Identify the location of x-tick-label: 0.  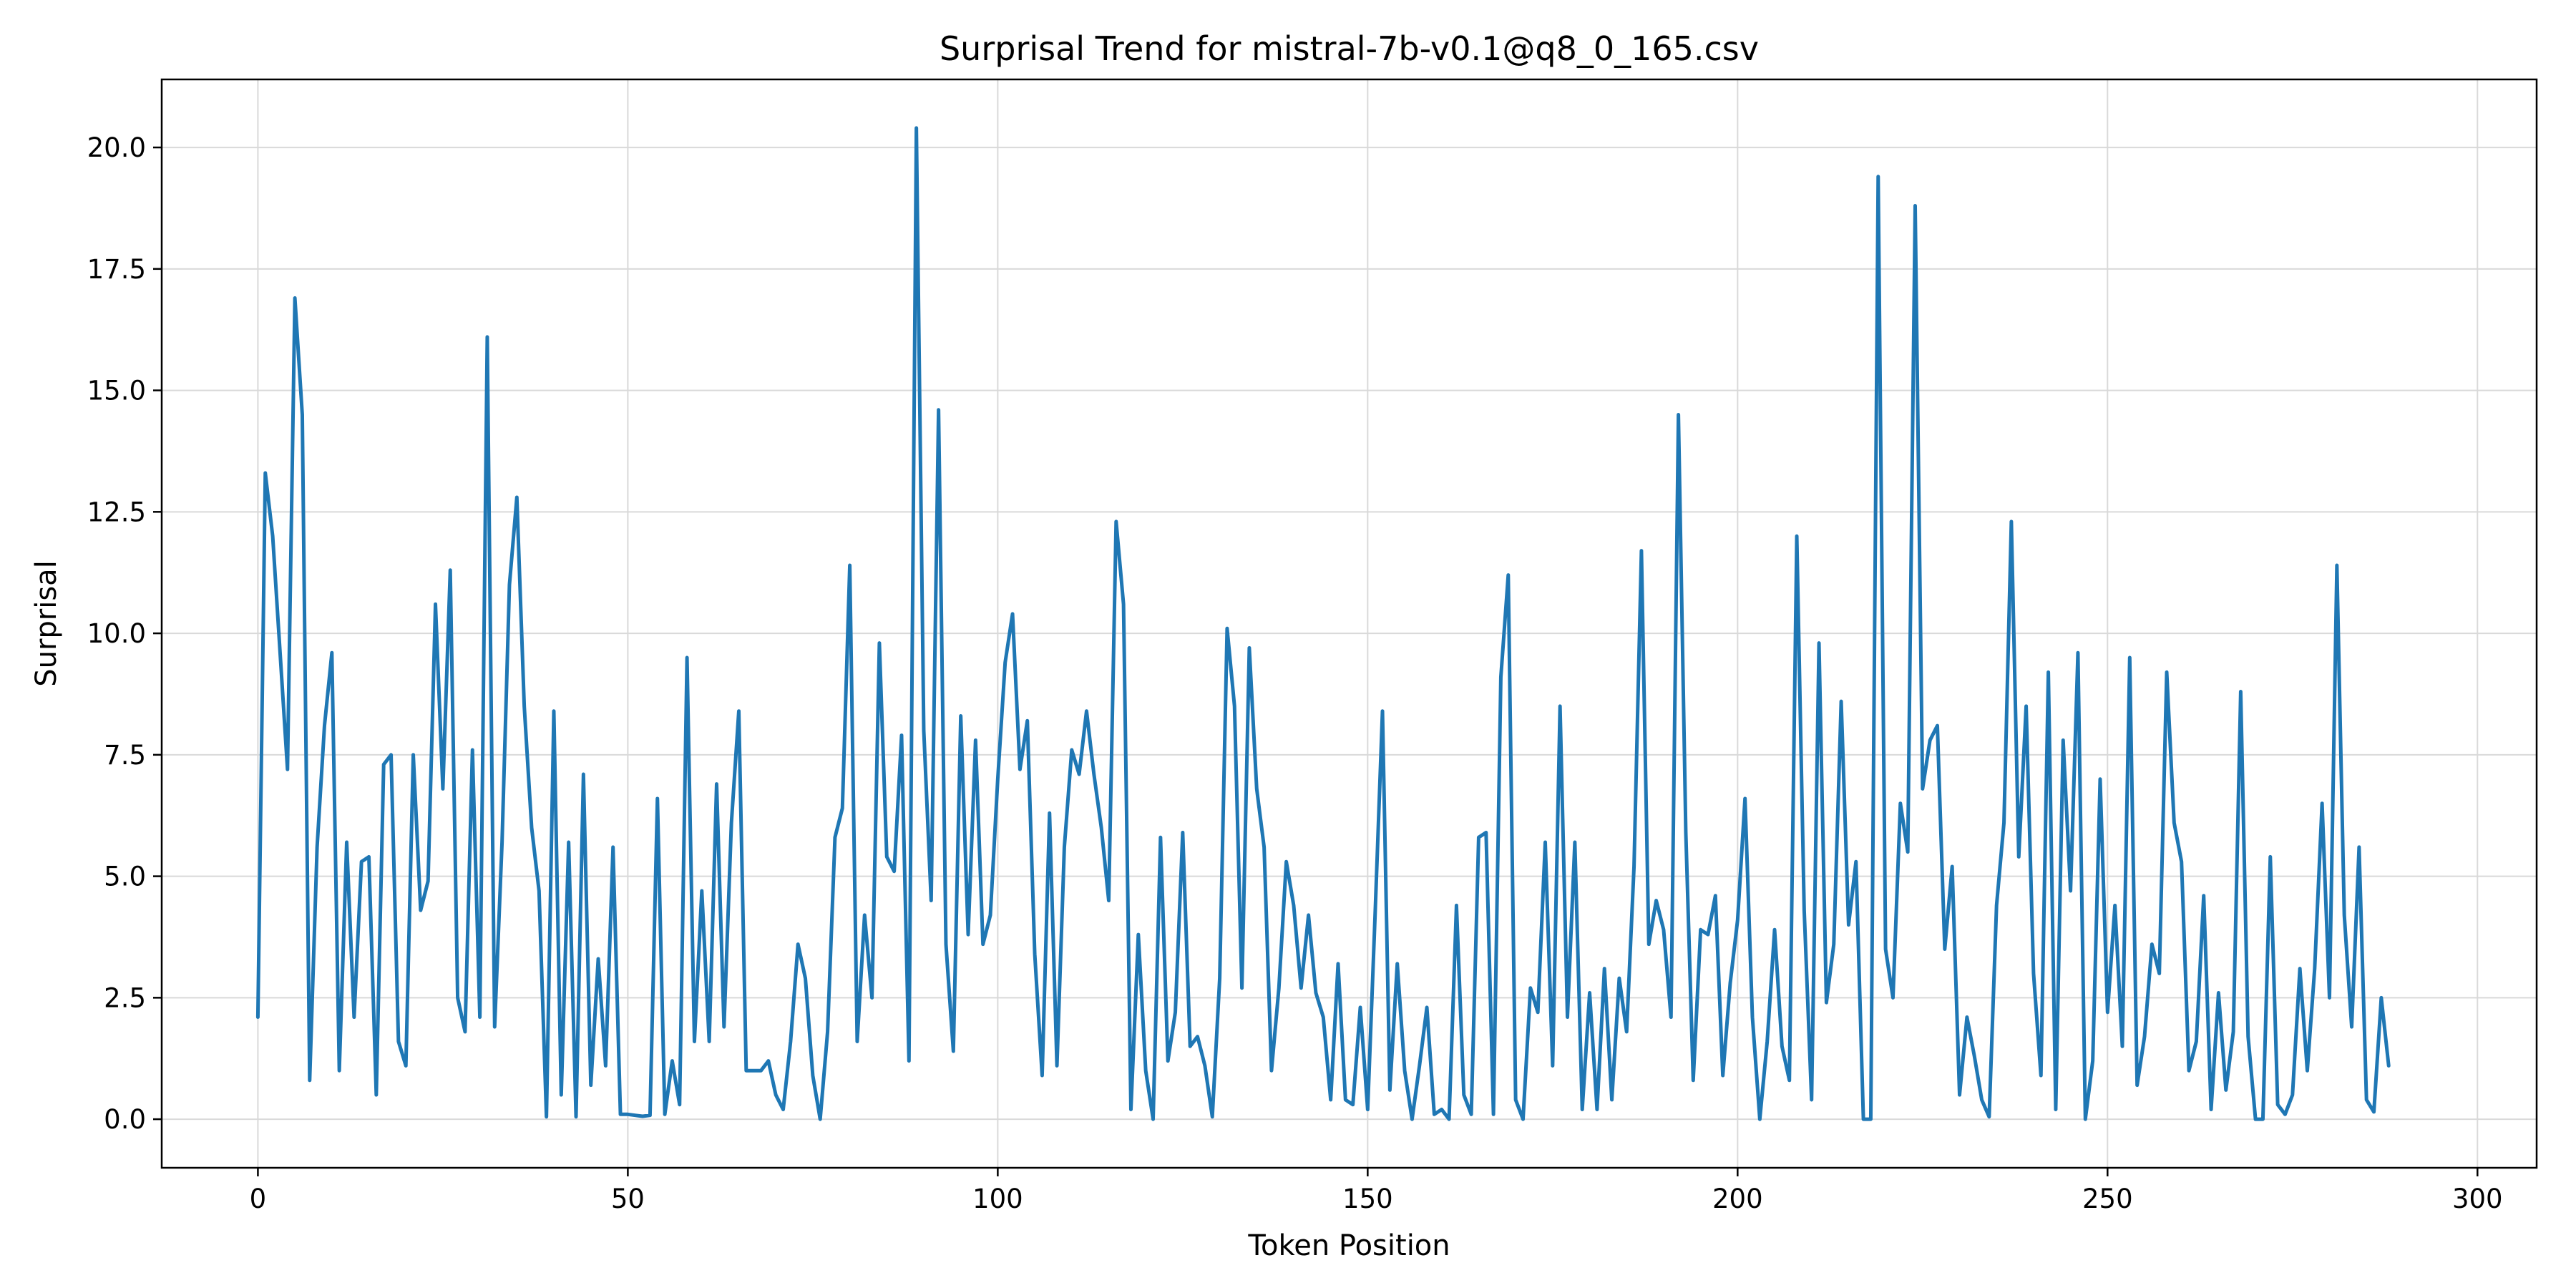
(258, 1199).